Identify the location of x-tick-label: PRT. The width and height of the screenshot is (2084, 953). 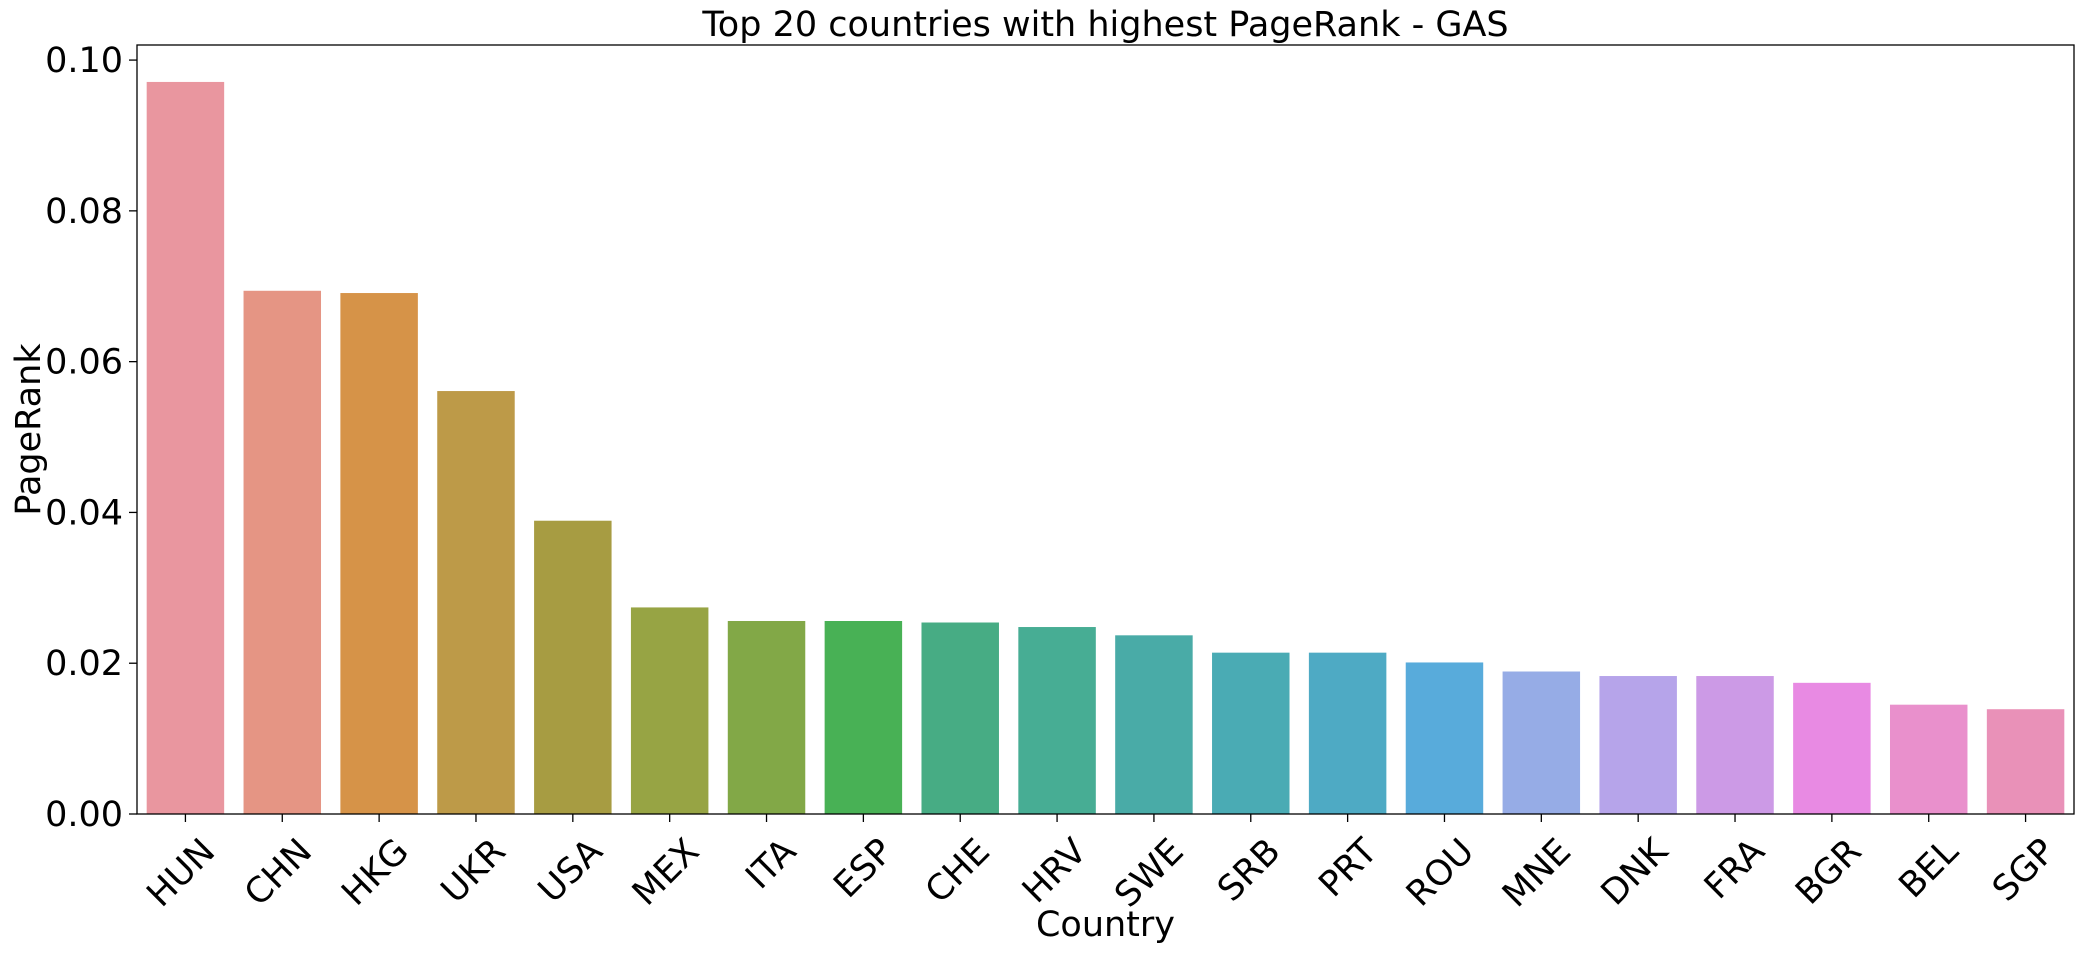
(1349, 868).